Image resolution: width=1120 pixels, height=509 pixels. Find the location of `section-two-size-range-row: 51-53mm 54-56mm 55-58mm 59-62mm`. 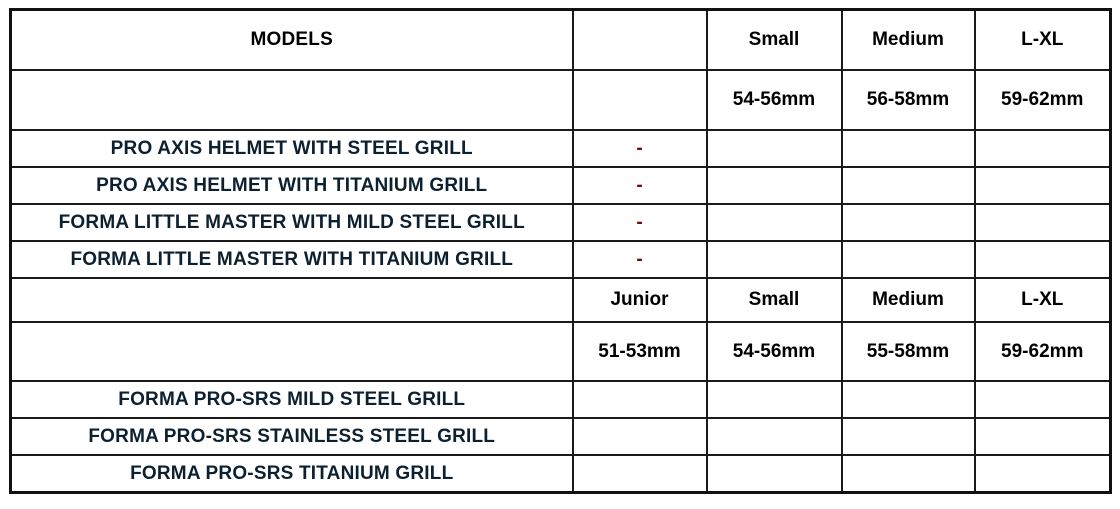

section-two-size-range-row: 51-53mm 54-56mm 55-58mm 59-62mm is located at coordinates (560, 351).